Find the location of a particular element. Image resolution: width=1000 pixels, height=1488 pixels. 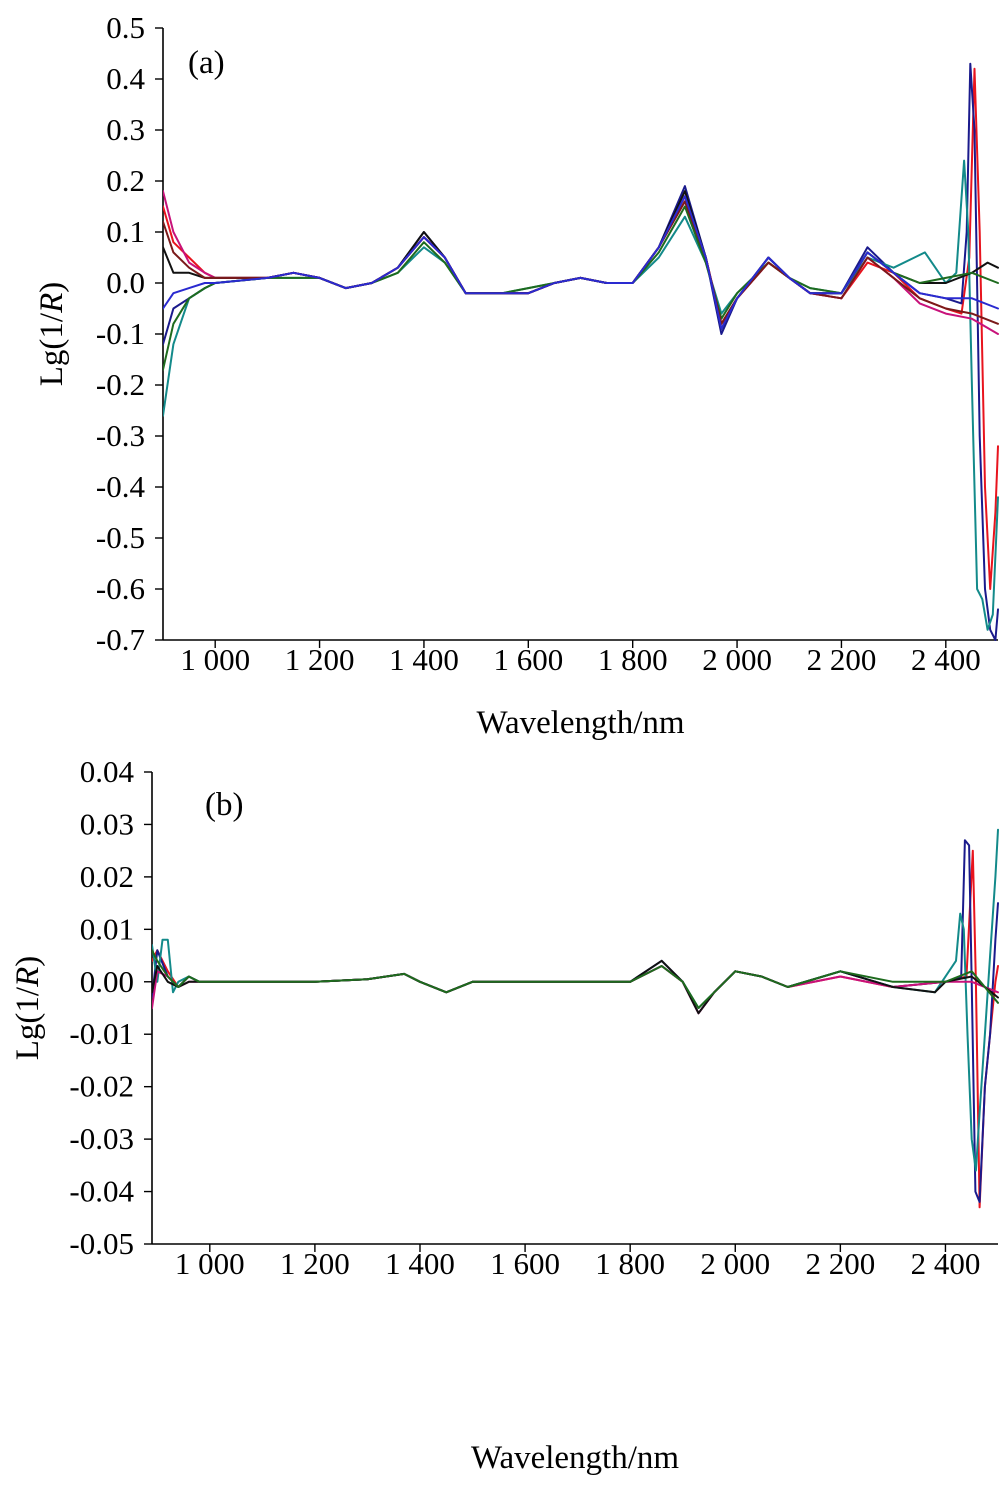

y-tick-label: -0.5 is located at coordinates (120, 537).